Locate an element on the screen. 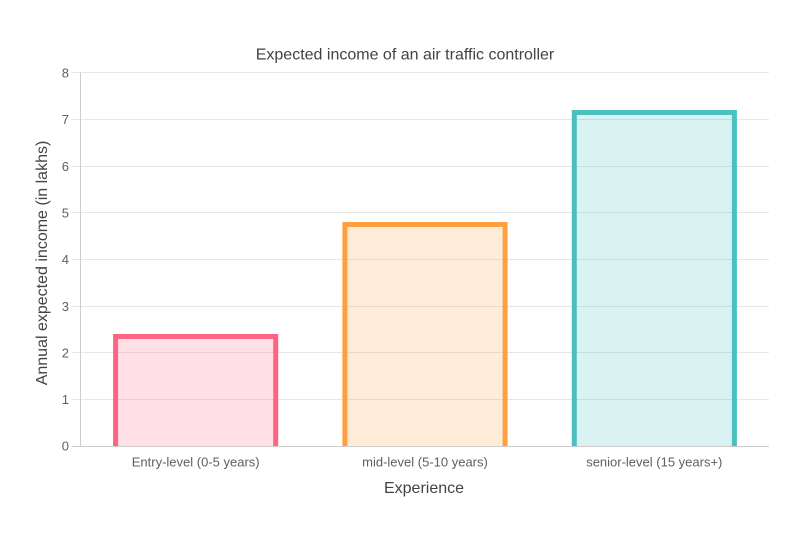 The height and width of the screenshot is (534, 806). svg-text: 0 is located at coordinates (65, 446).